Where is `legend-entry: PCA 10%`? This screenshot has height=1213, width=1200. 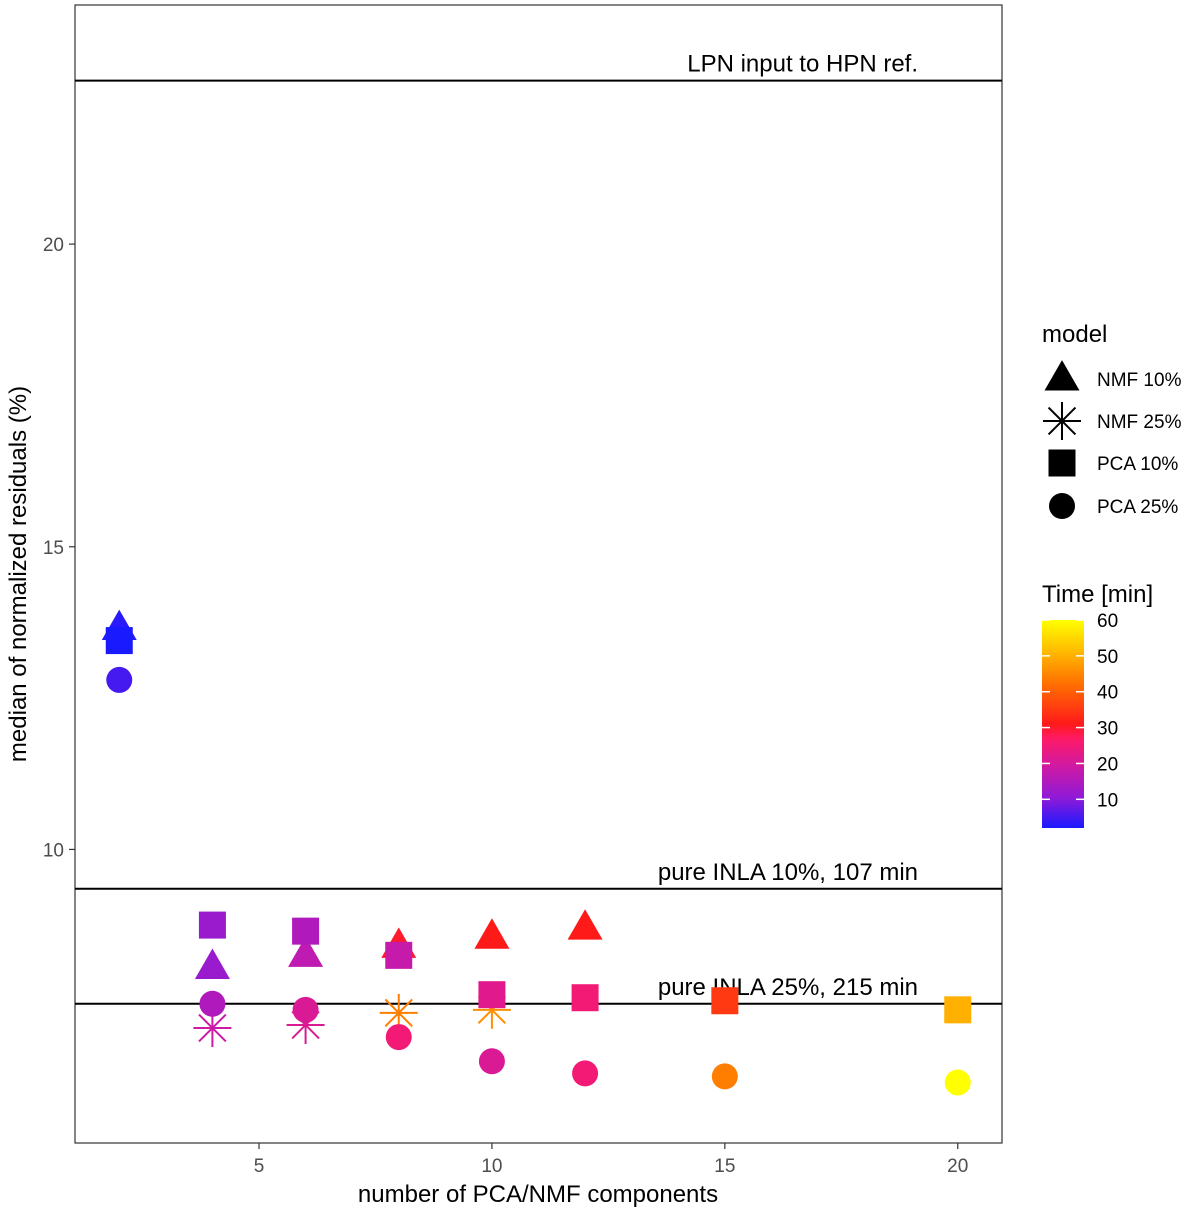 legend-entry: PCA 10% is located at coordinates (1113, 463).